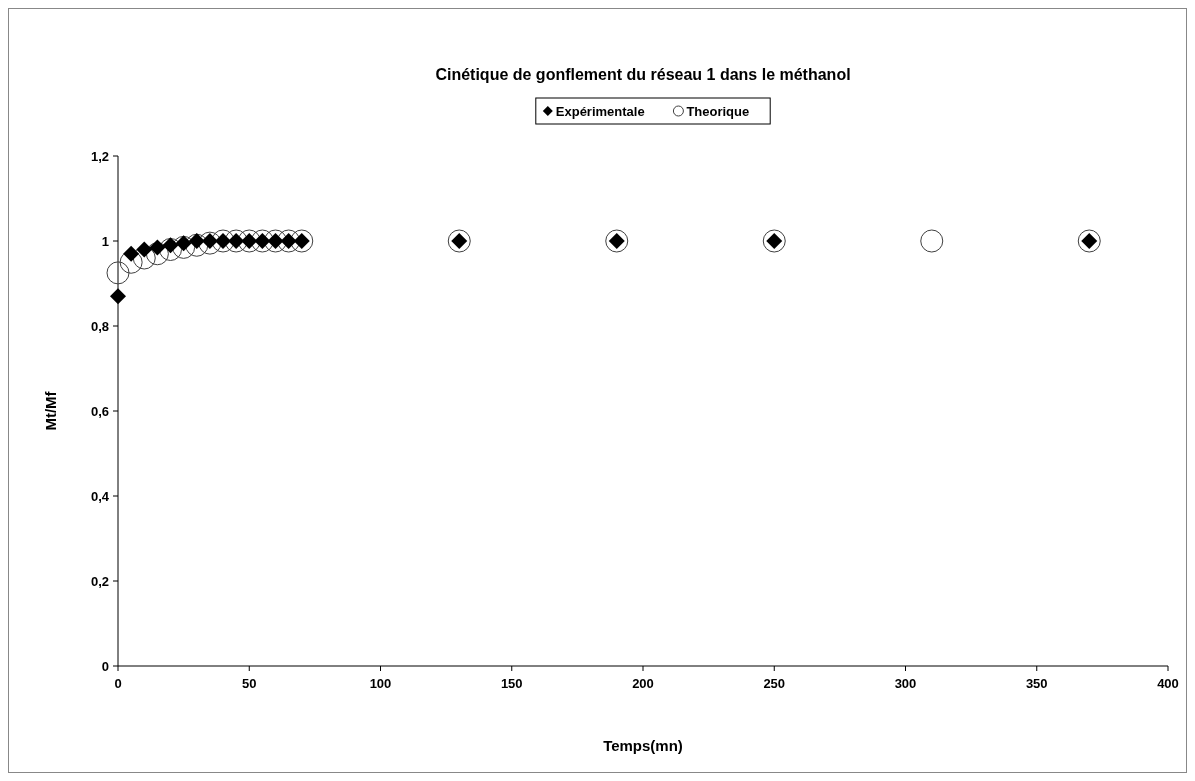  I want to click on x-tick-label: 300, so click(905, 683).